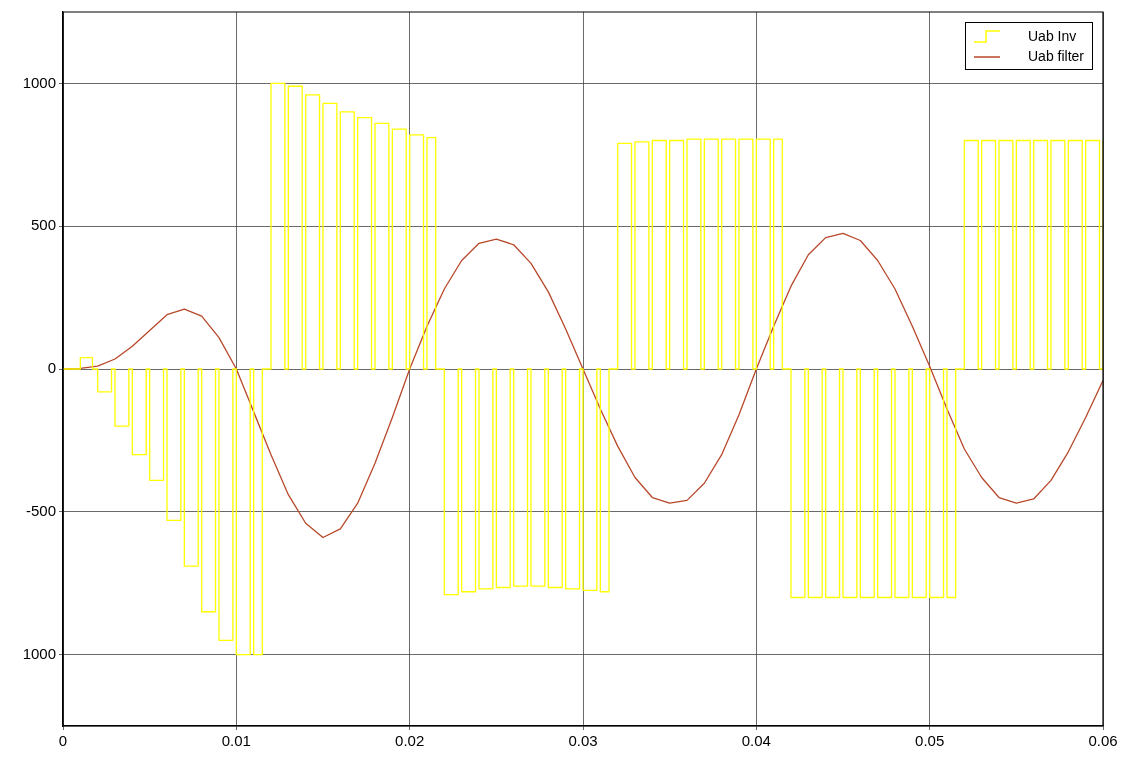 The width and height of the screenshot is (1131, 760). I want to click on x-tick-label: 0.01, so click(236, 741).